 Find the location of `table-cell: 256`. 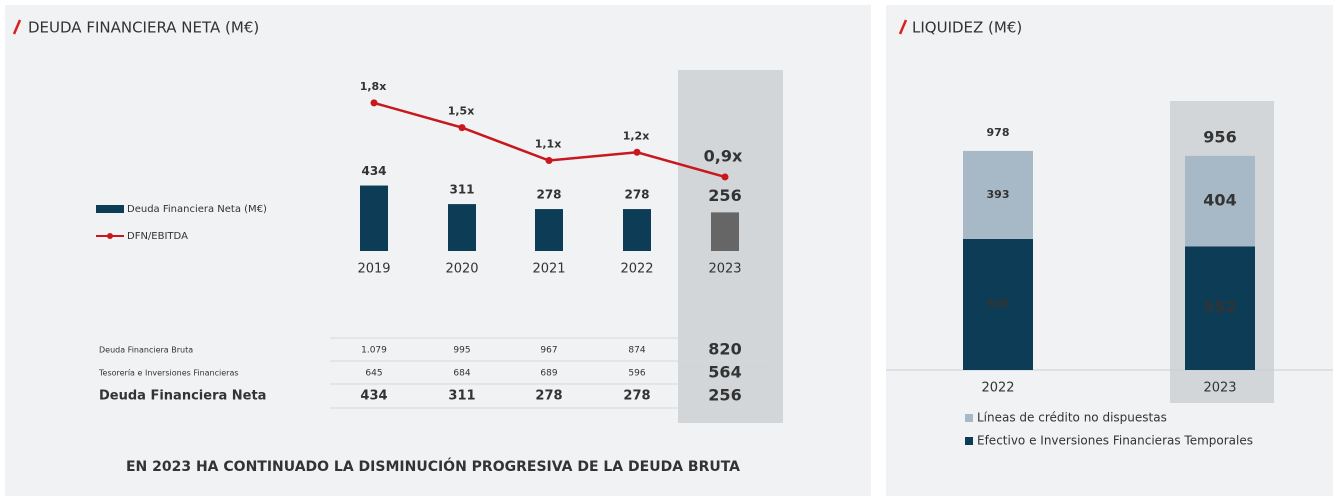

table-cell: 256 is located at coordinates (724, 395).